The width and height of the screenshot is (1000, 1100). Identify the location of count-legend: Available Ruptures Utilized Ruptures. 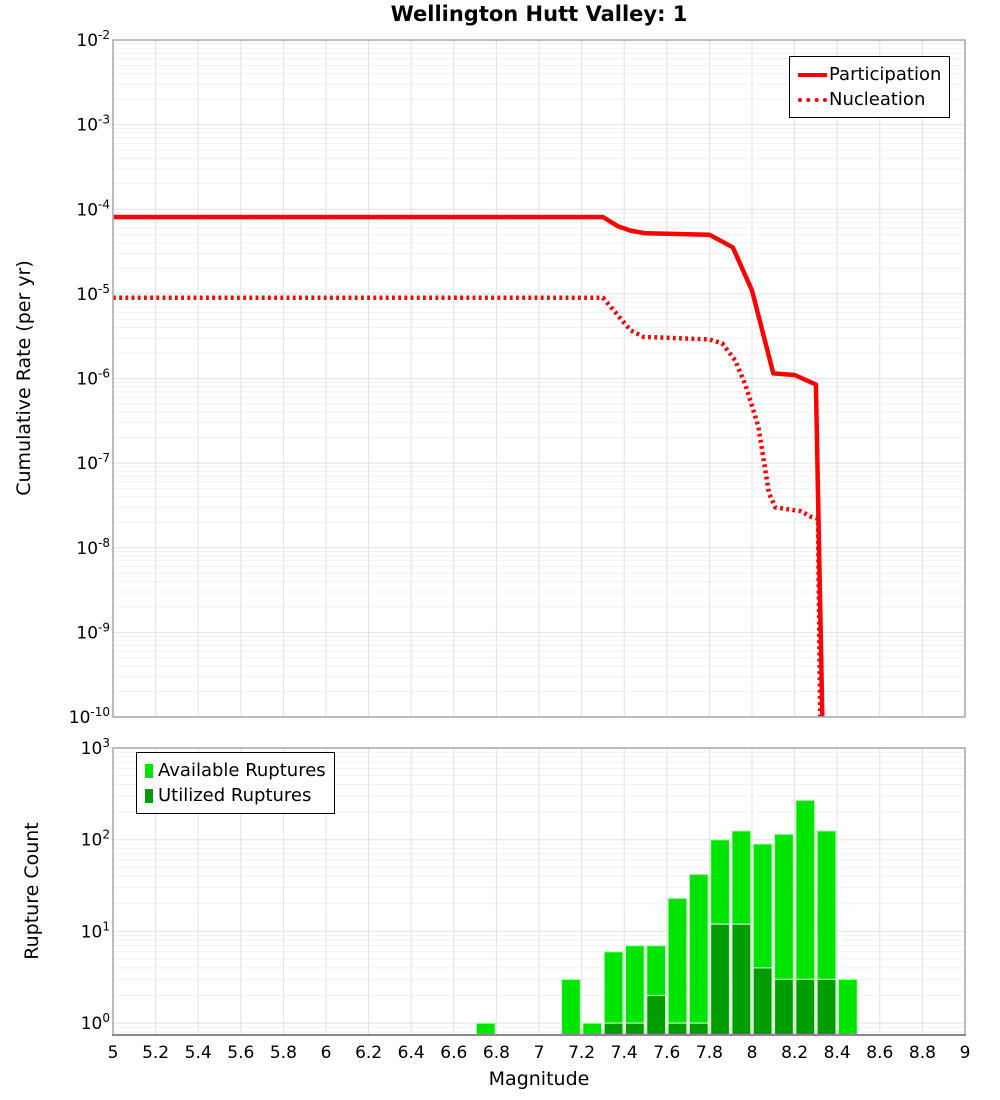
(235, 783).